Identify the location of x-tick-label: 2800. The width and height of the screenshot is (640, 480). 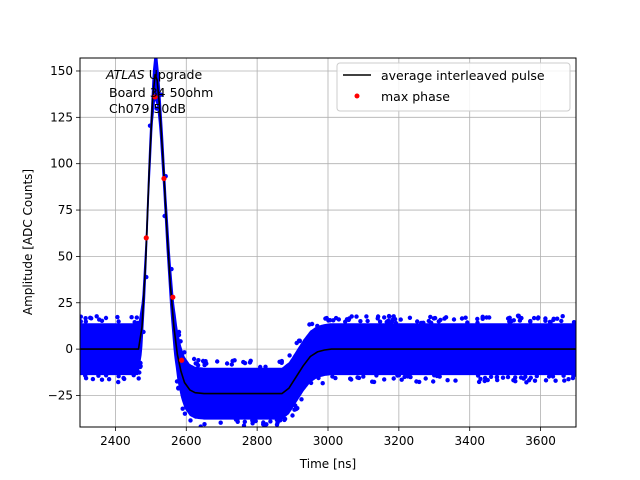
(257, 441).